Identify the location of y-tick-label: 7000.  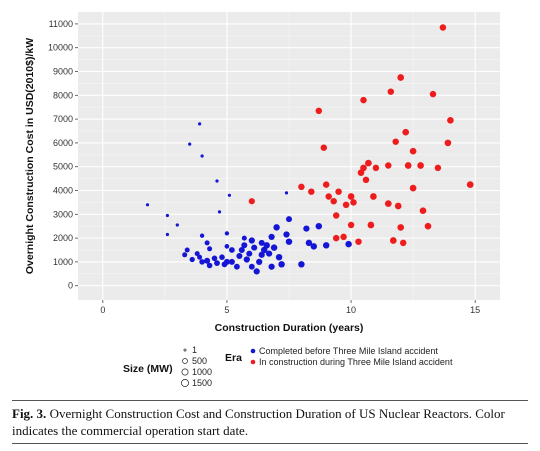
(63, 119).